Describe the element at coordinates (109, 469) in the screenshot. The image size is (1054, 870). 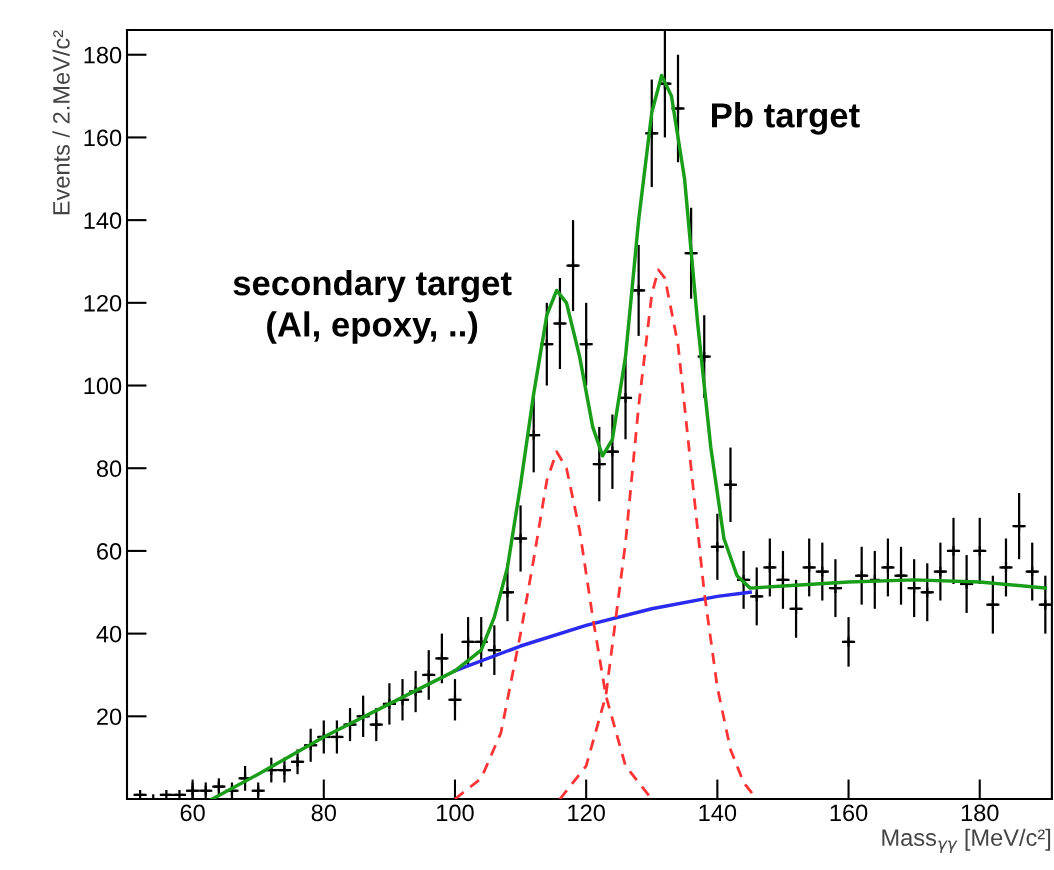
I see `y-tick-label: 80` at that location.